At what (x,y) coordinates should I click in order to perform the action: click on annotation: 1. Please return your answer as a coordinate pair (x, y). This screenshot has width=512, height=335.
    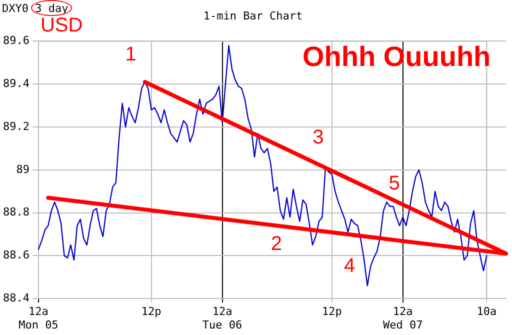
    Looking at the image, I should click on (130, 54).